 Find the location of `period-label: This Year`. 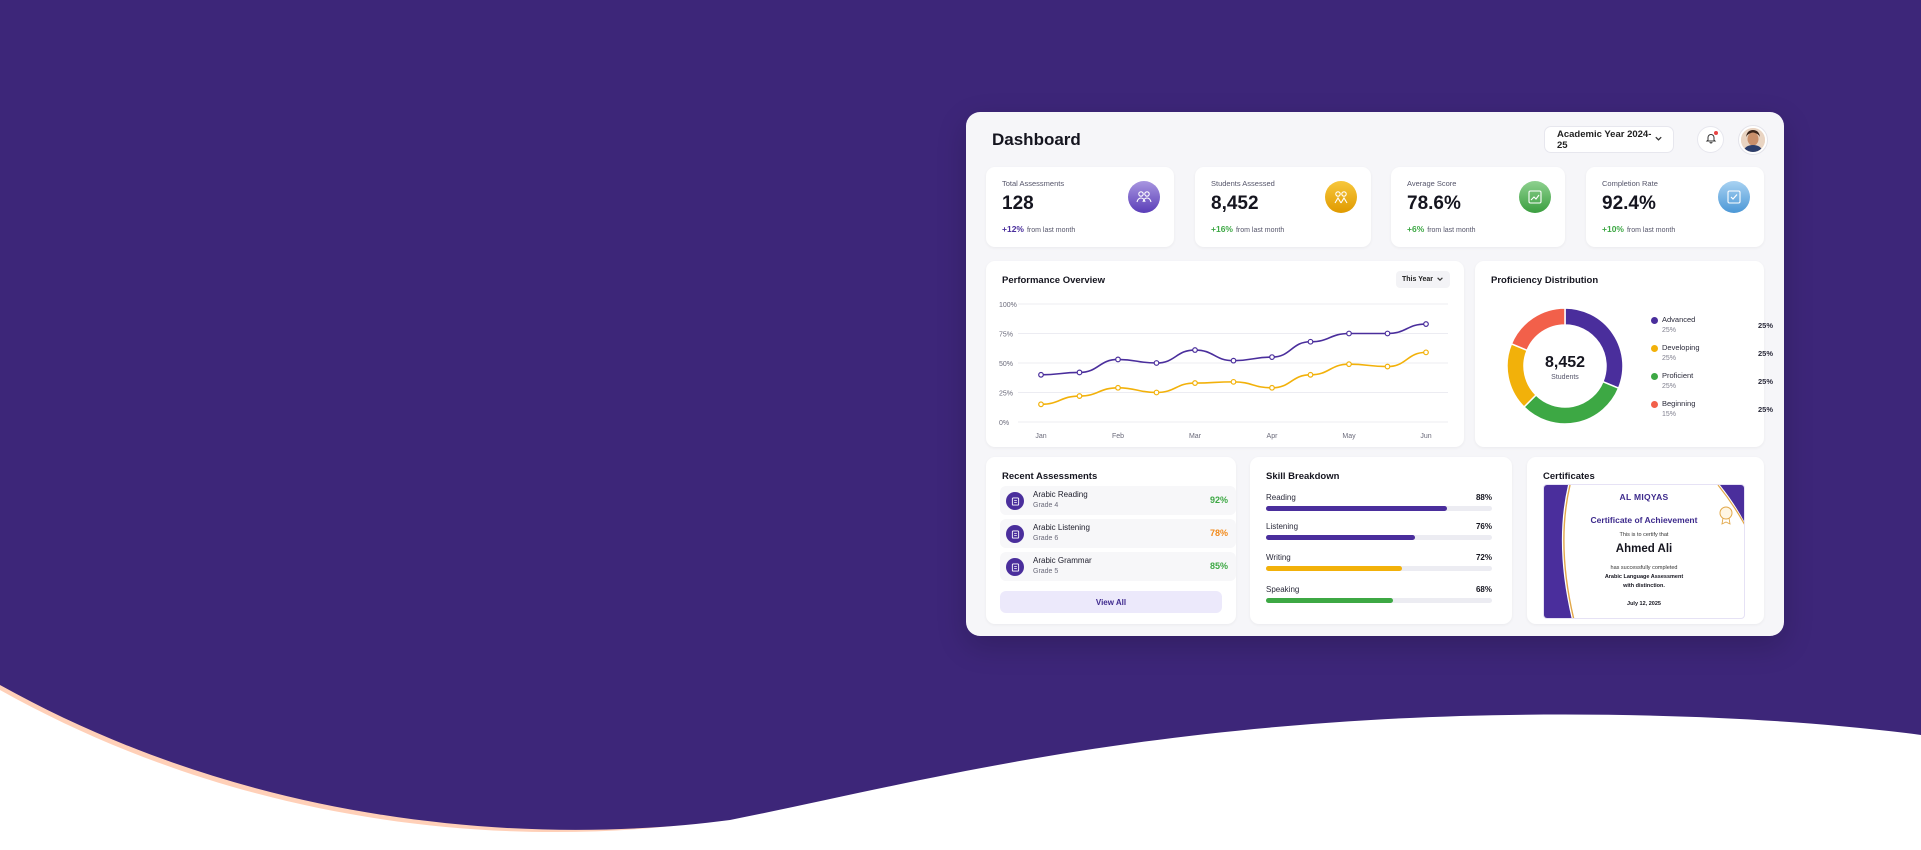

period-label: This Year is located at coordinates (1418, 279).